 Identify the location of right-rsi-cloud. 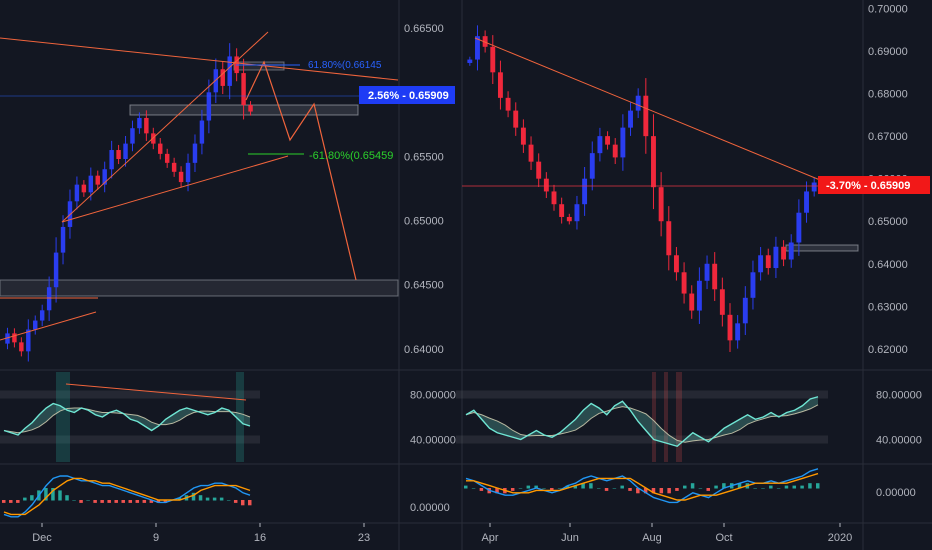
(642, 421).